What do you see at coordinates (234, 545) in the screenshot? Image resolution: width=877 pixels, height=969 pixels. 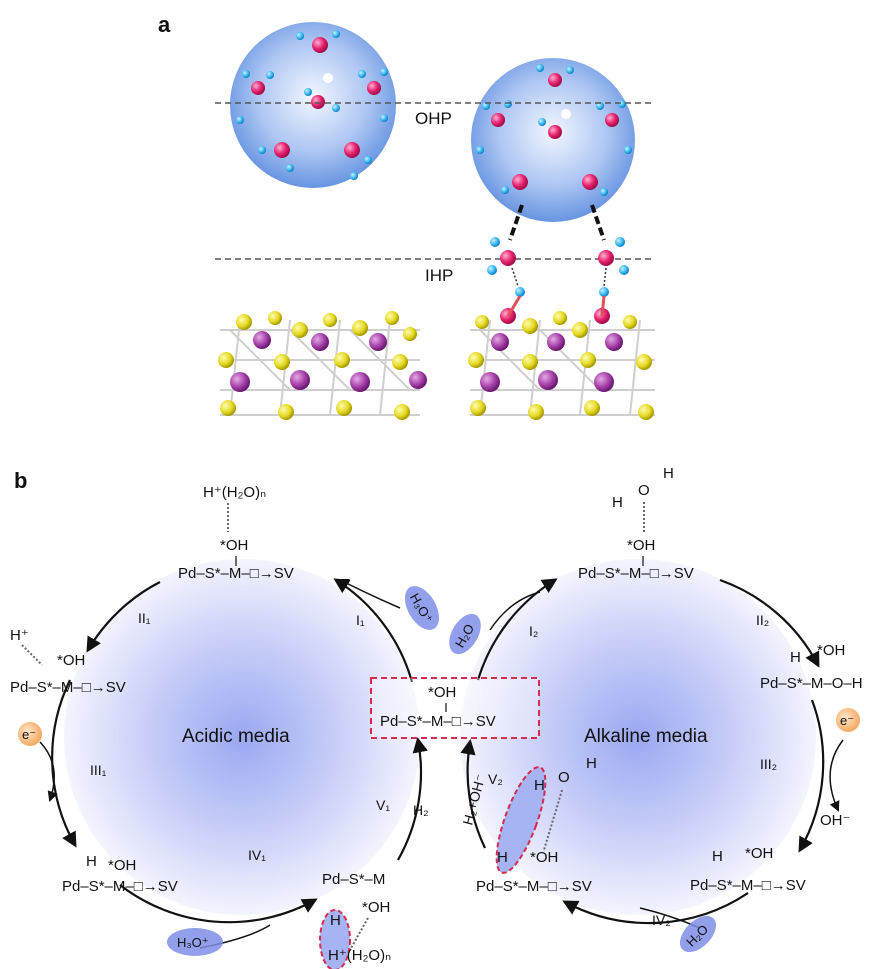 I see `acidic-top-oh: *OH` at bounding box center [234, 545].